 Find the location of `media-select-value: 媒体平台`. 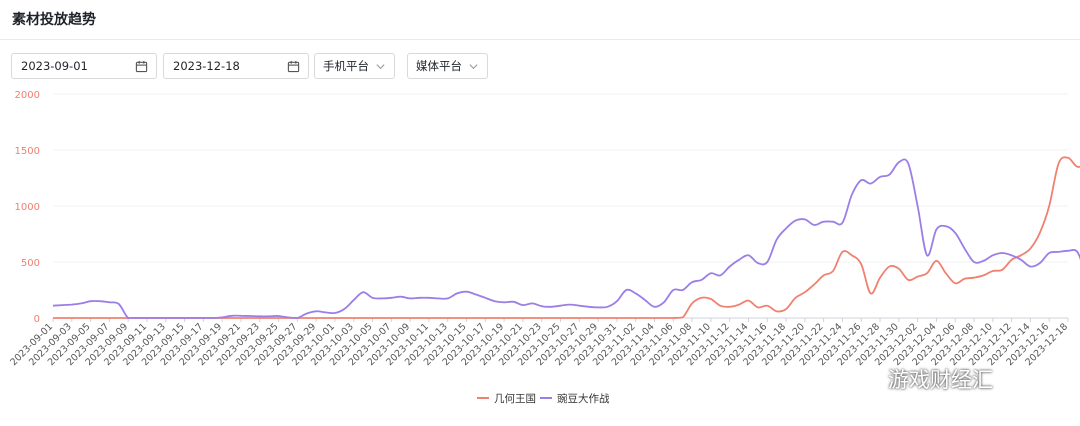

media-select-value: 媒体平台 is located at coordinates (439, 66).